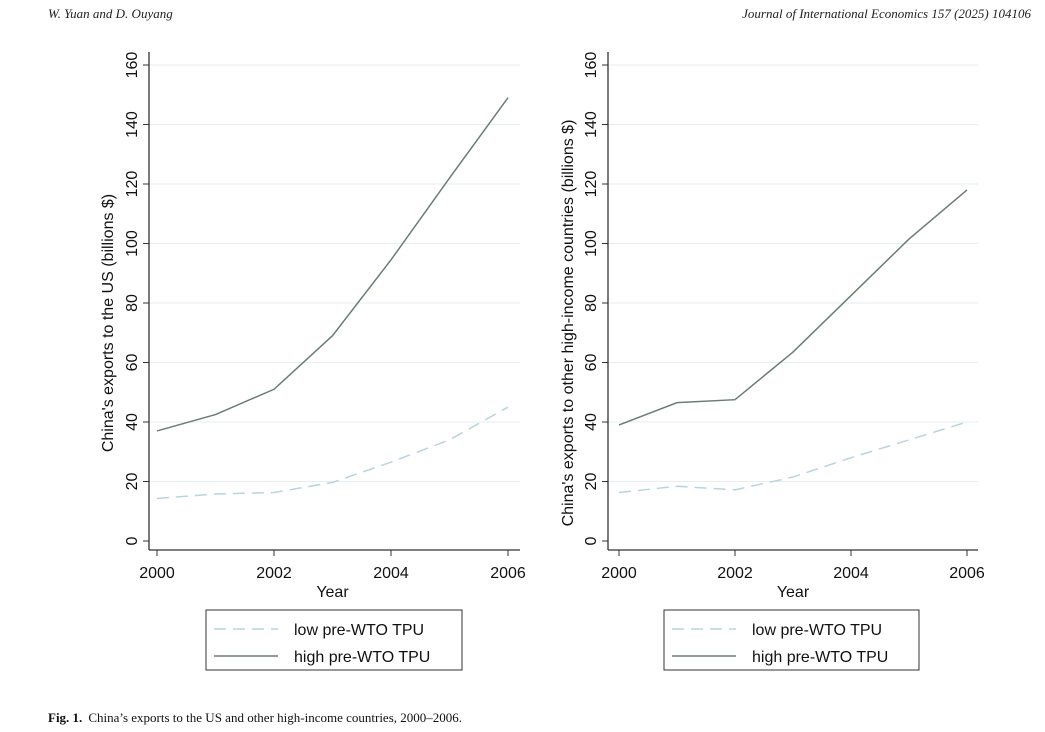 The height and width of the screenshot is (732, 1045). What do you see at coordinates (65, 717) in the screenshot?
I see `caption-label: Fig. 1.` at bounding box center [65, 717].